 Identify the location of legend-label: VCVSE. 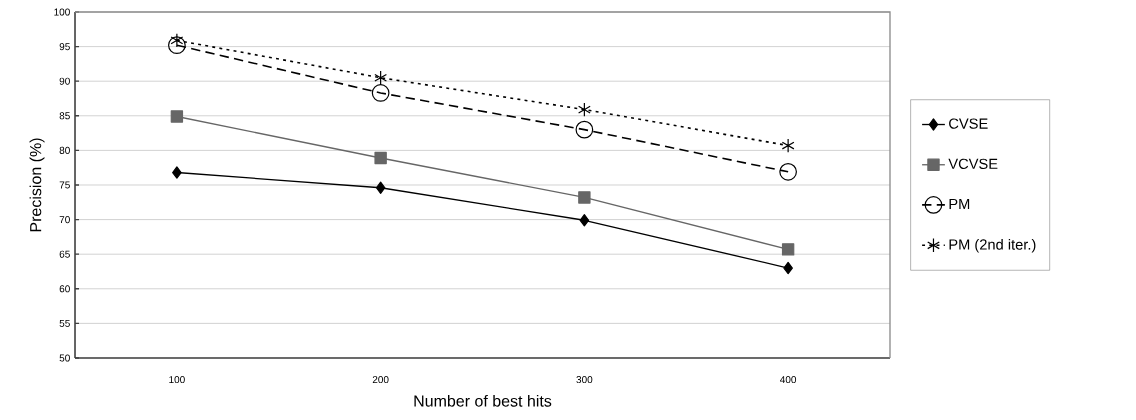
(973, 164).